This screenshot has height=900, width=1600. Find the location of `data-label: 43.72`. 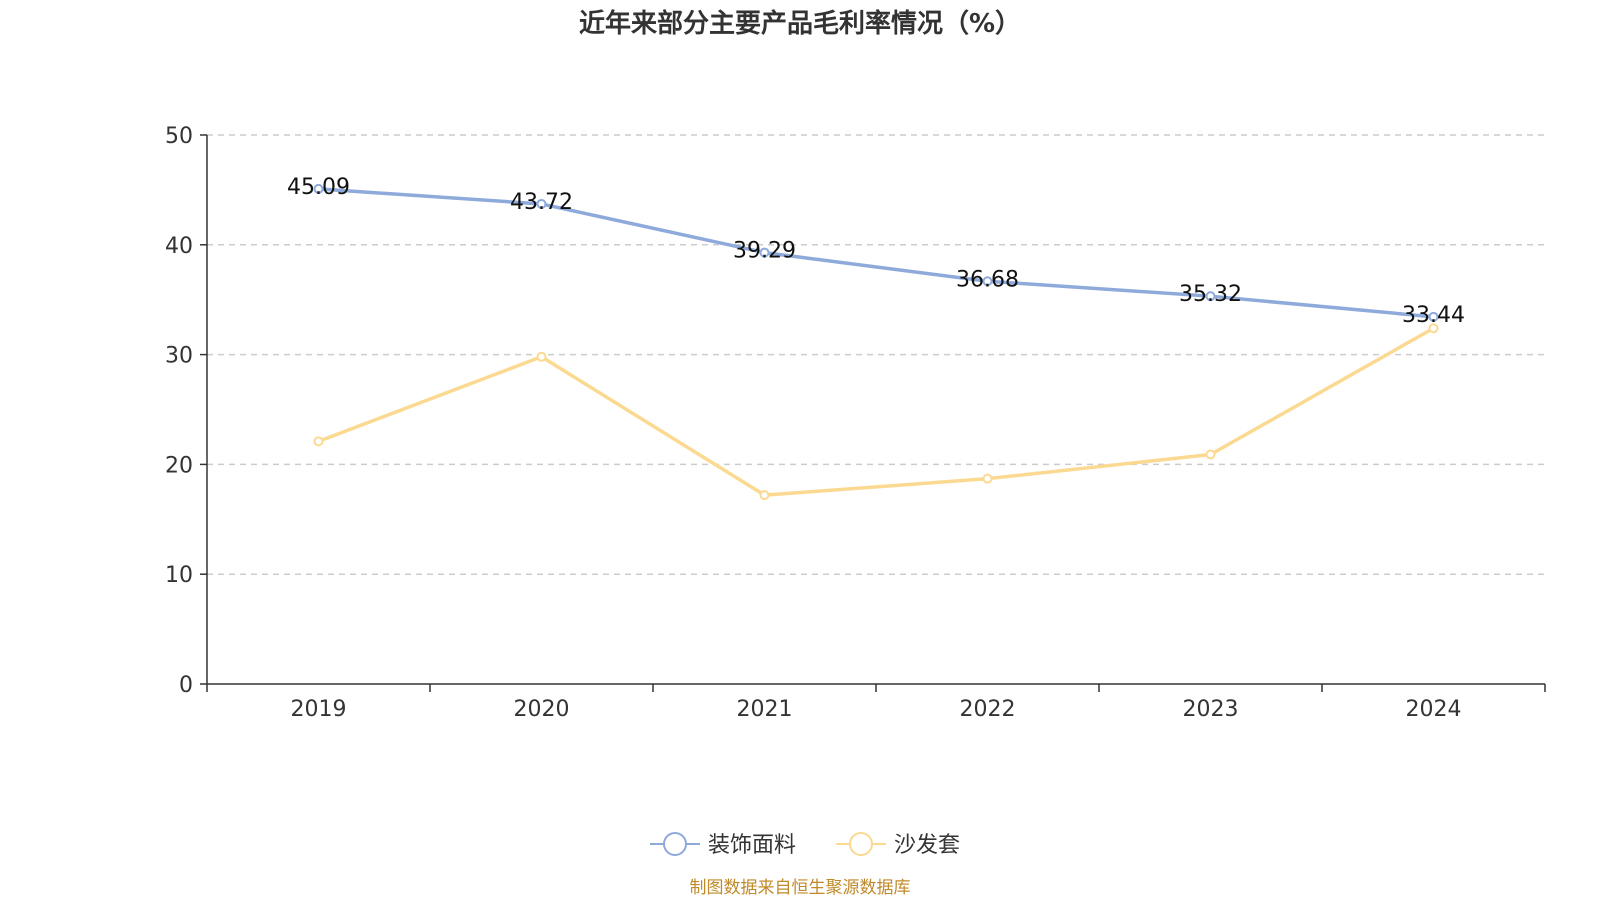

data-label: 43.72 is located at coordinates (541, 202).